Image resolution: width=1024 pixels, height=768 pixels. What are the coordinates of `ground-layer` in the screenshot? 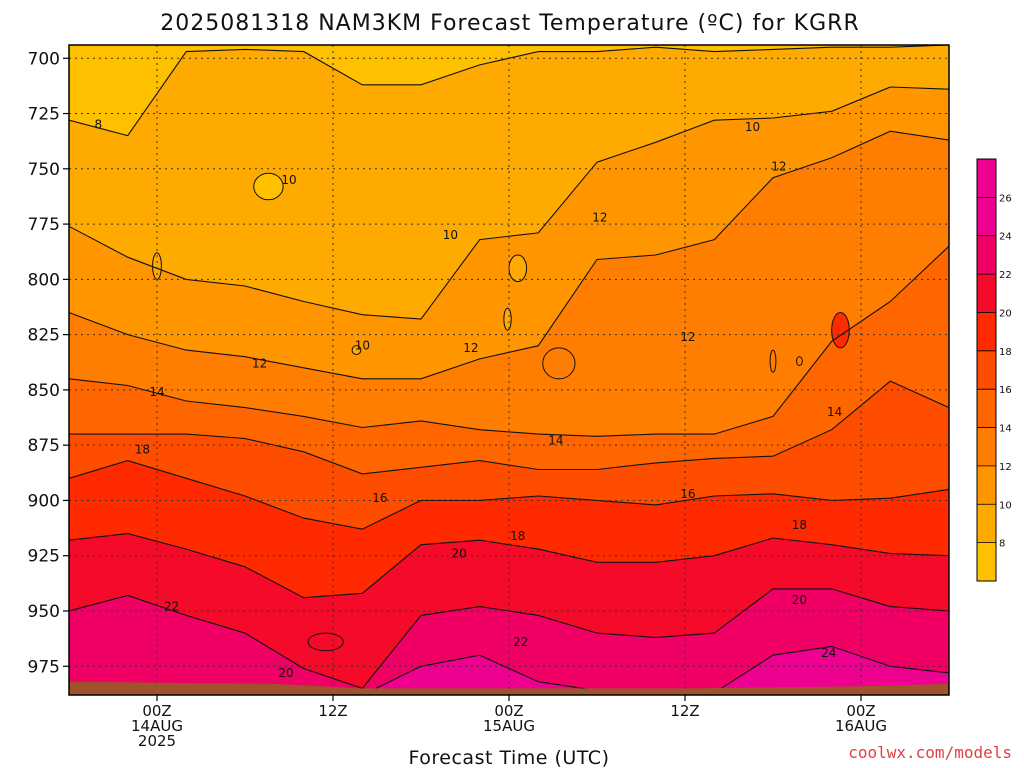 It's located at (509, 688).